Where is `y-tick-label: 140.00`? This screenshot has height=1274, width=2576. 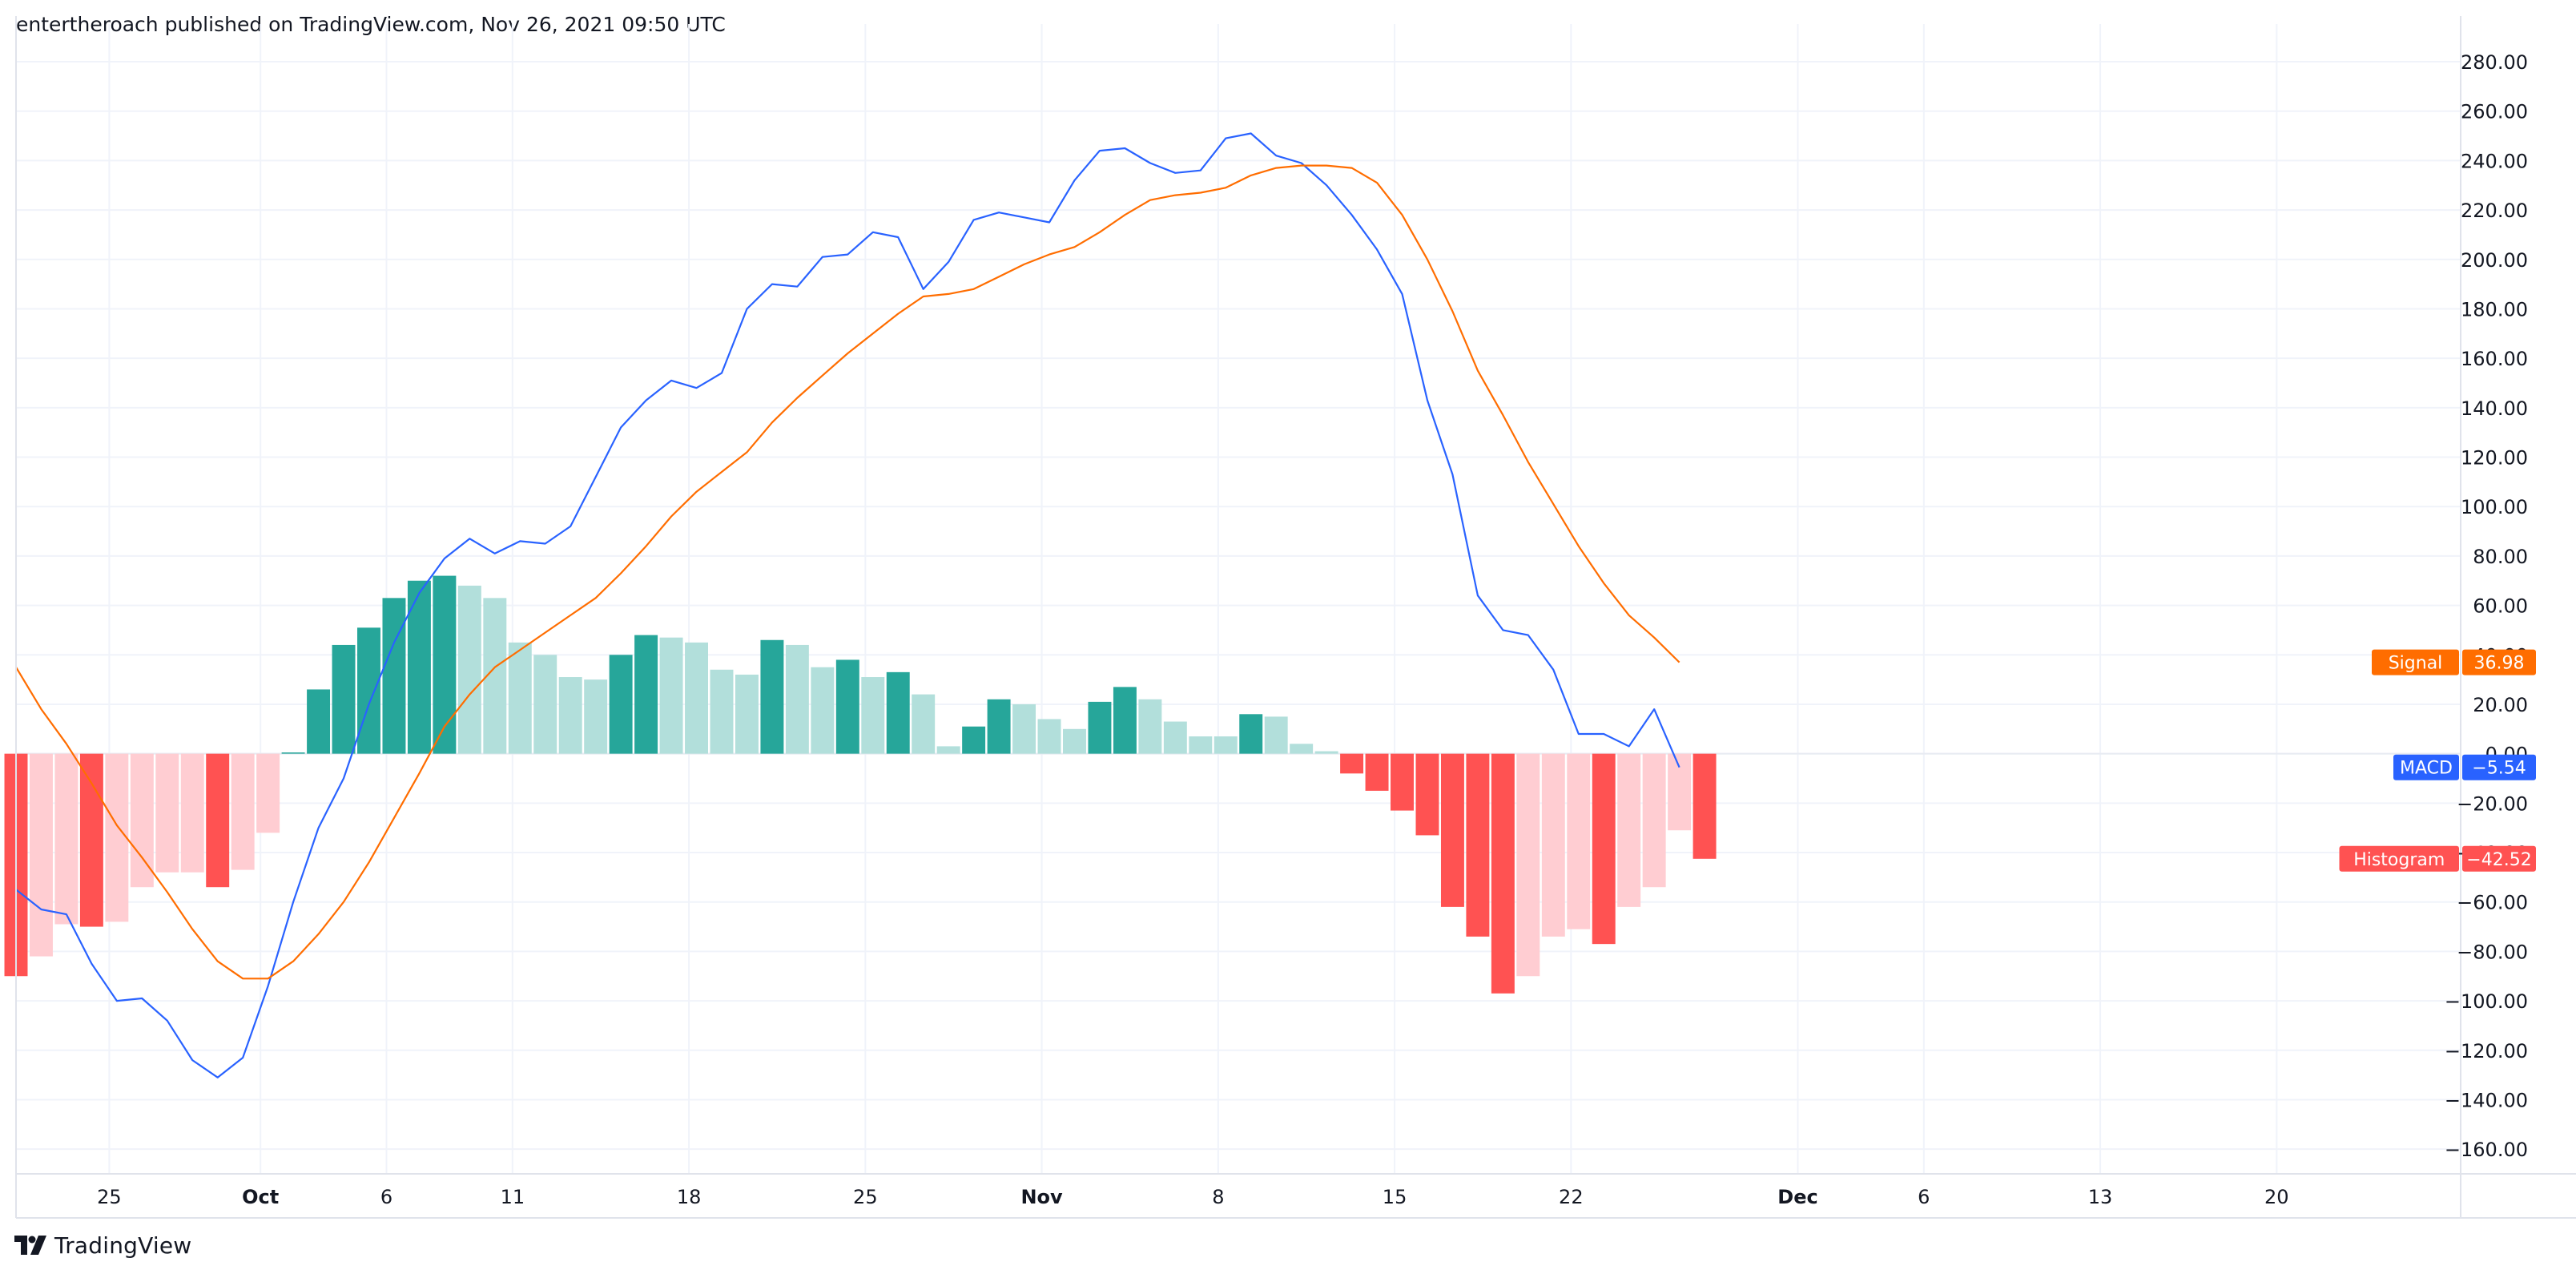 y-tick-label: 140.00 is located at coordinates (2495, 409).